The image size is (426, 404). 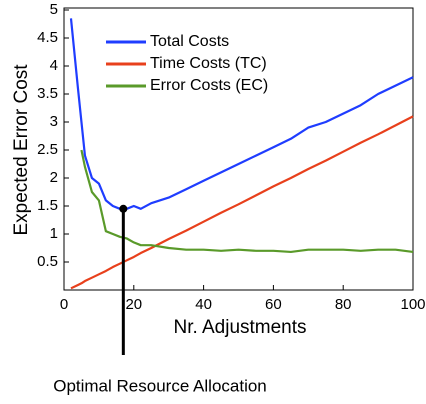 I want to click on legend-label: Error Costs (EC), so click(x=209, y=85).